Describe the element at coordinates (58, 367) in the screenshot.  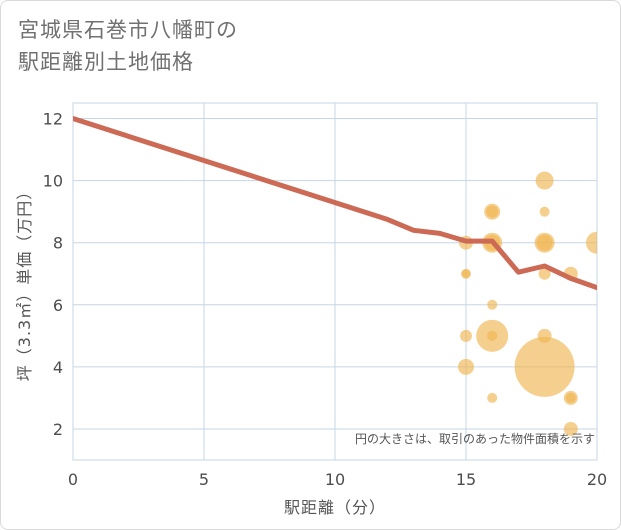
I see `y-tick-label: 4` at that location.